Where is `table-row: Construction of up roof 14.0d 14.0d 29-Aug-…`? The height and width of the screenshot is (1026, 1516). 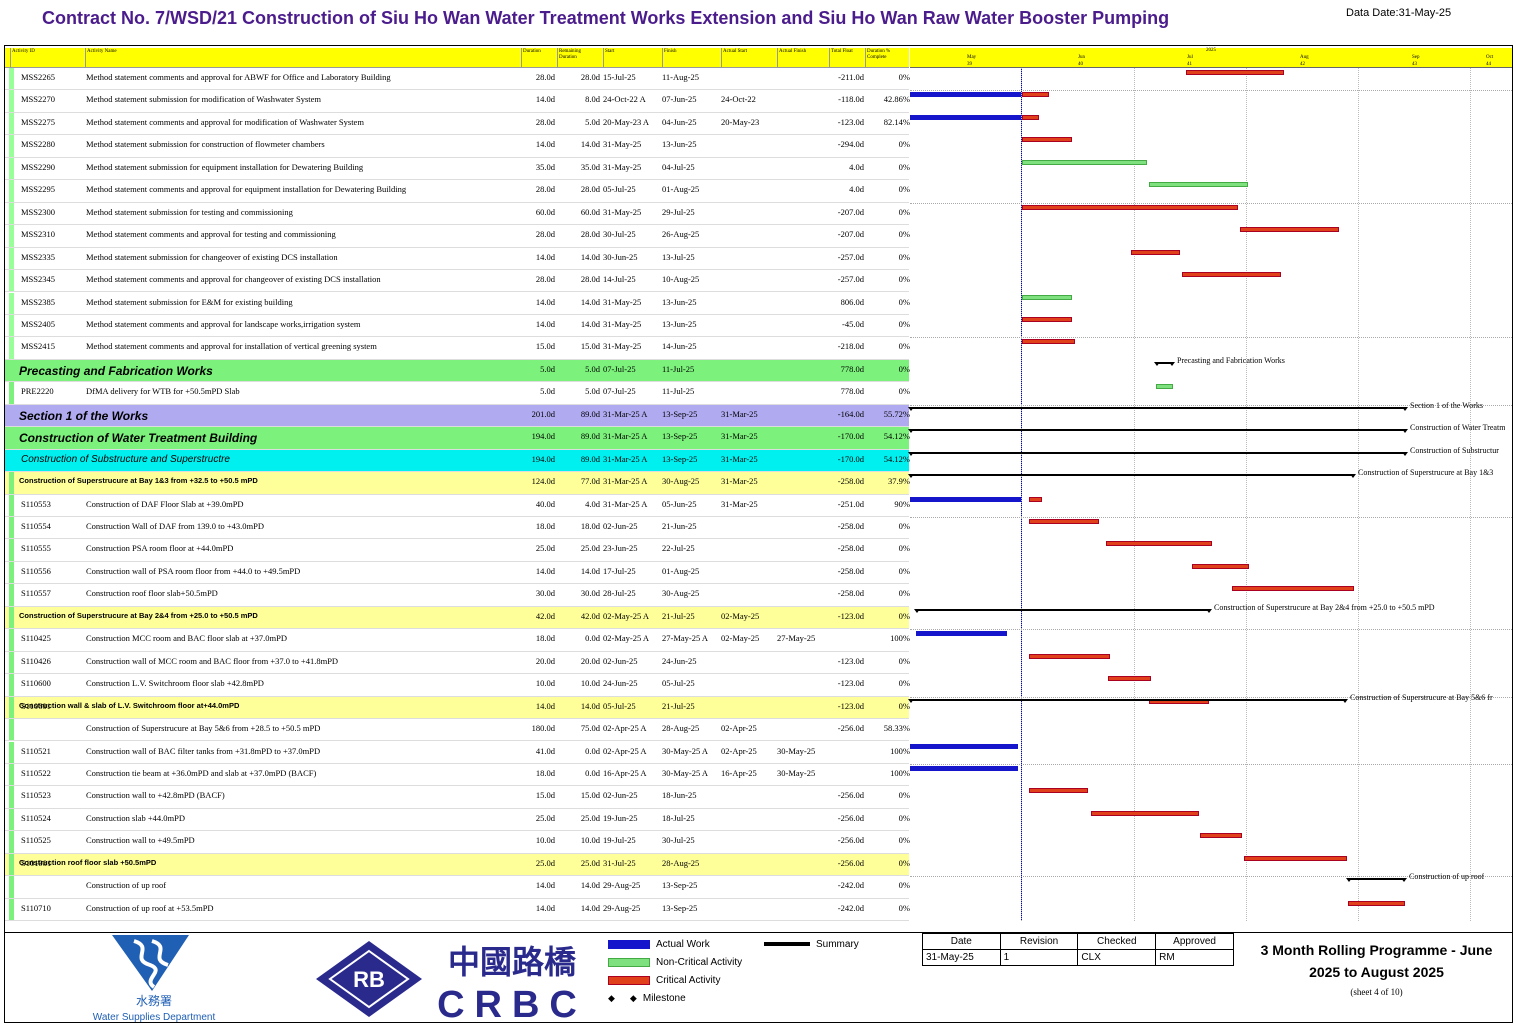
table-row: Construction of up roof 14.0d 14.0d 29-Aug-… is located at coordinates (457, 887).